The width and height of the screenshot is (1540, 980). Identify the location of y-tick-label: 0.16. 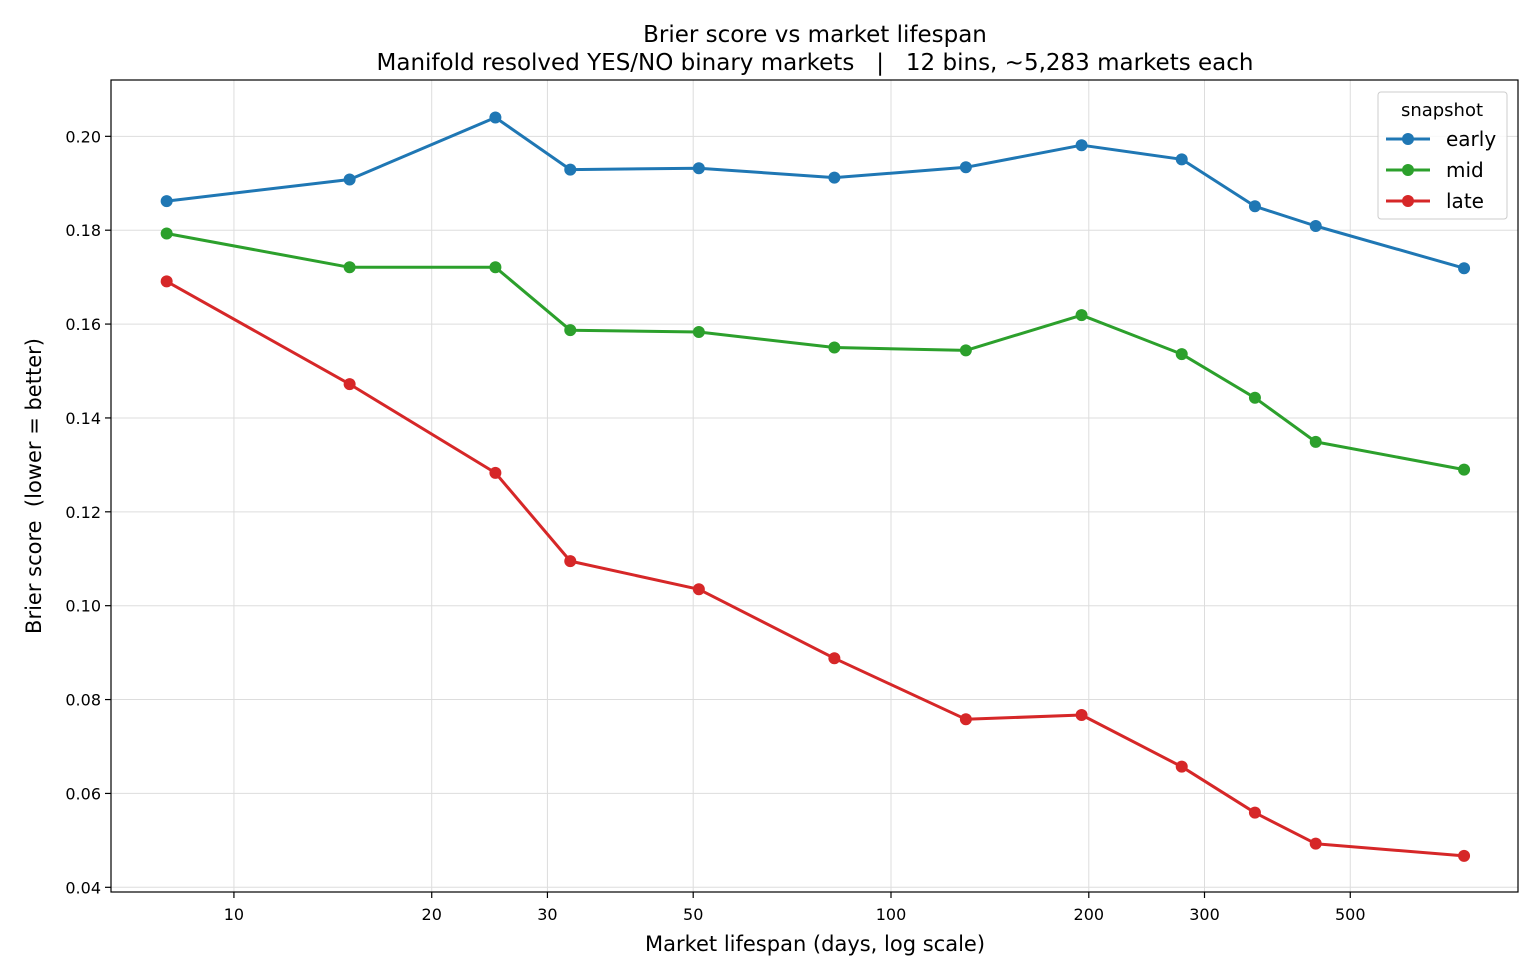
(83, 324).